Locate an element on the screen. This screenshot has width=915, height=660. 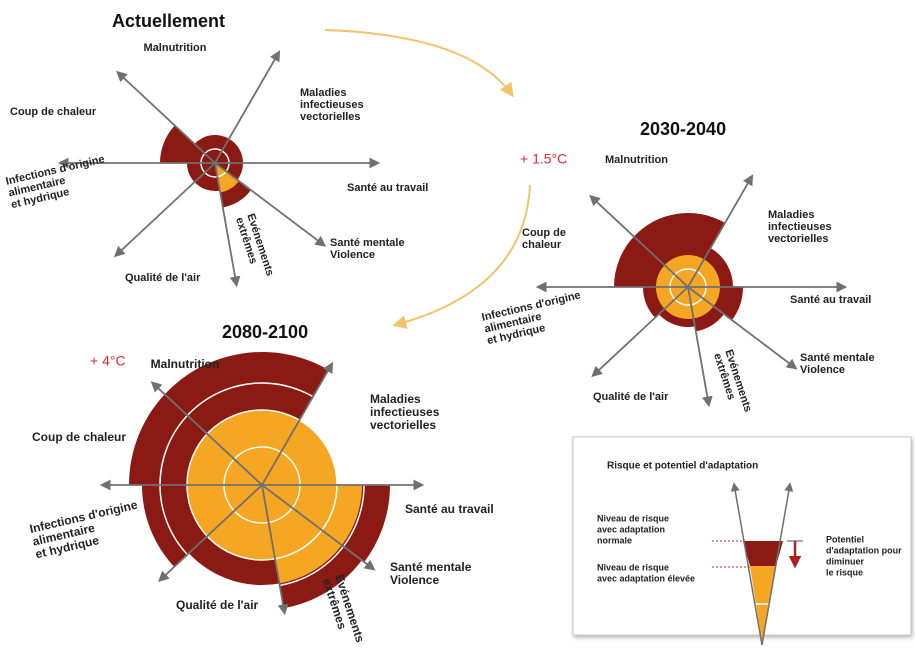
warming-label: + 1.5°C is located at coordinates (543, 159).